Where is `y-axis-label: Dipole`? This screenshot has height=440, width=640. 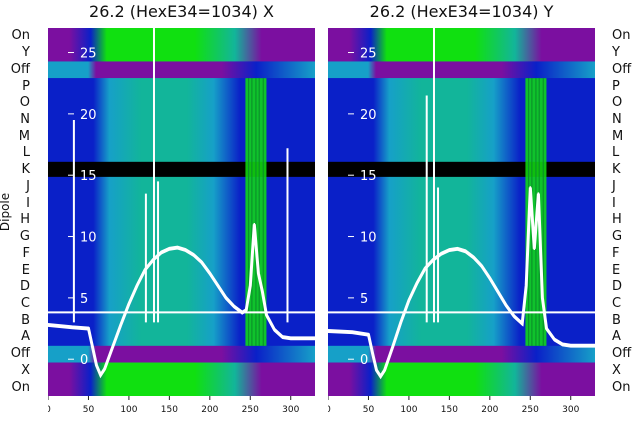 y-axis-label: Dipole is located at coordinates (6, 212).